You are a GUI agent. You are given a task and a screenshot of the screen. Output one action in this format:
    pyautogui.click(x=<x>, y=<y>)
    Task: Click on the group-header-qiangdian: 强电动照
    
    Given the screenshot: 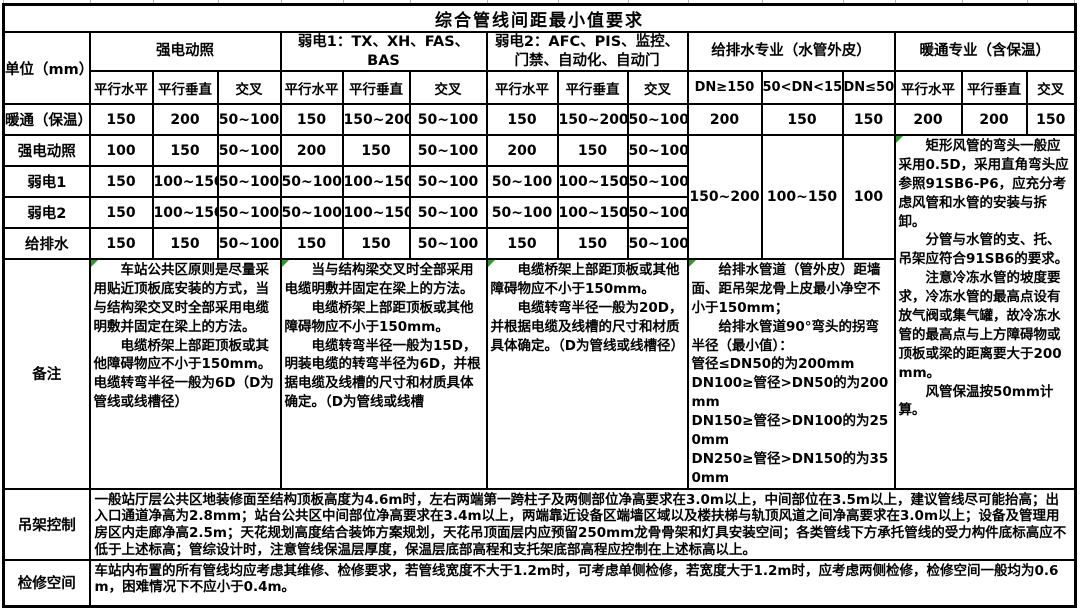 What is the action you would take?
    pyautogui.click(x=185, y=51)
    